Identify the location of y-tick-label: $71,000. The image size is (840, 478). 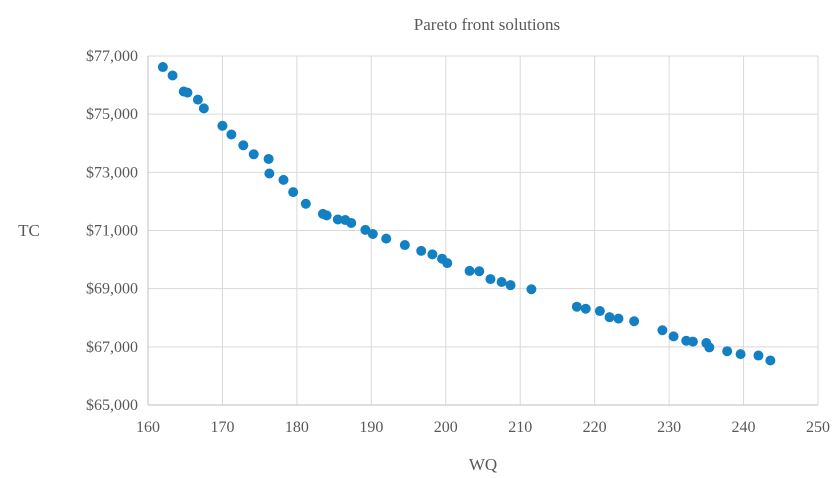
(112, 231).